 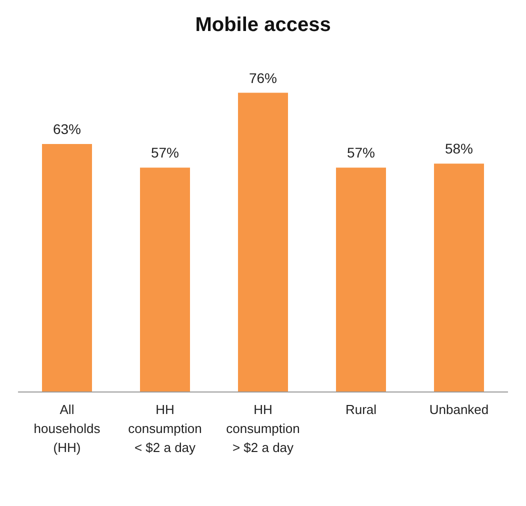 I want to click on x-tick-label: Rural, so click(x=361, y=409).